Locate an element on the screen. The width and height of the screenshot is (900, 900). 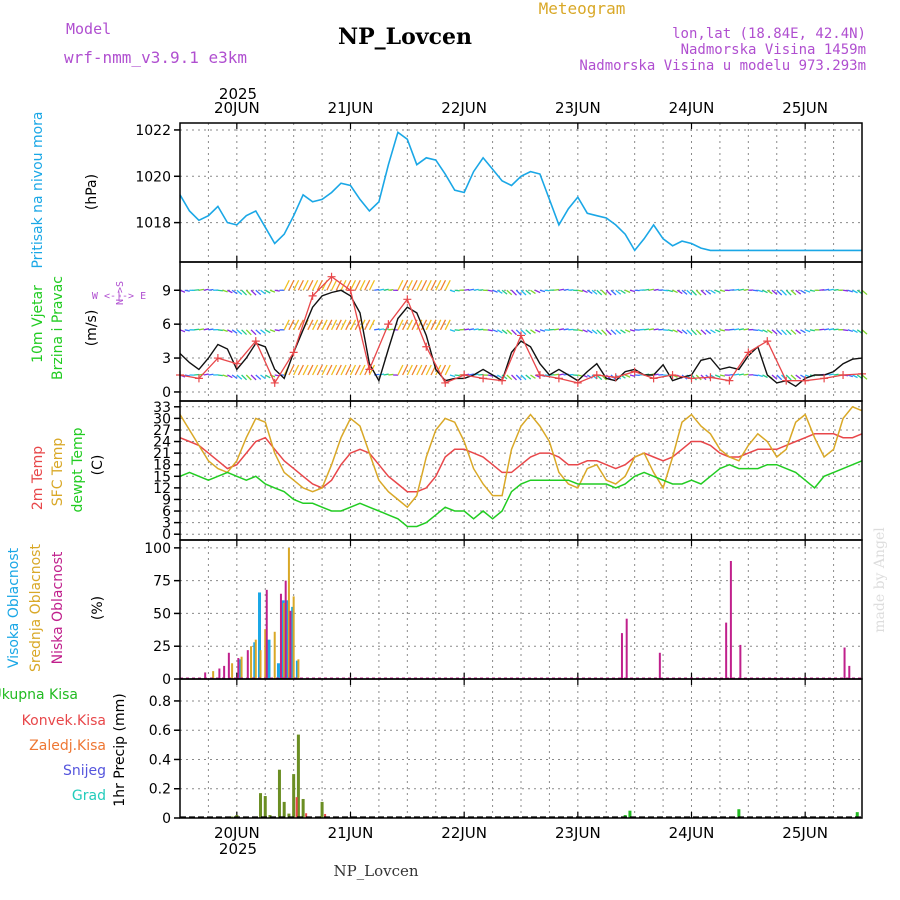
legend-grad: Grad is located at coordinates (89, 796).